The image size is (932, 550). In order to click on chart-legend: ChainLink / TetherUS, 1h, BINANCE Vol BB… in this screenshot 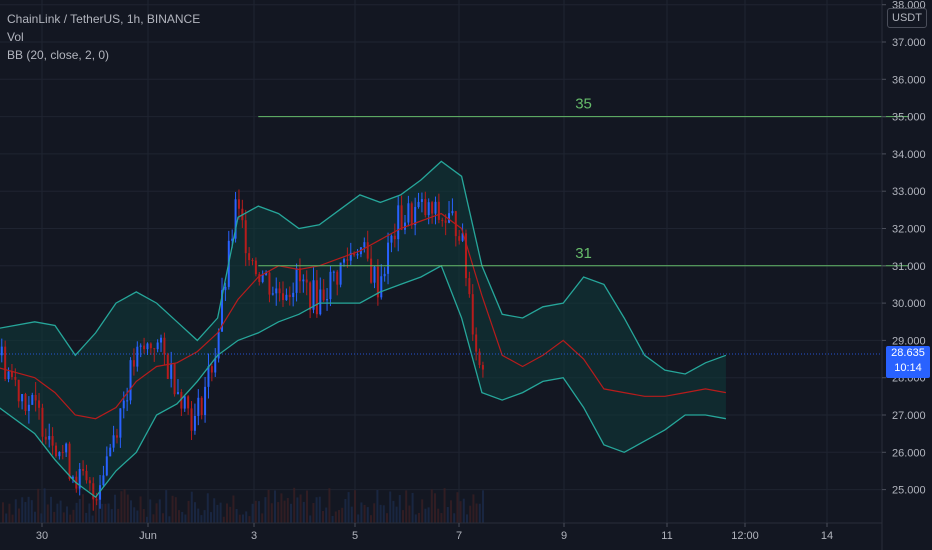, I will do `click(103, 37)`.